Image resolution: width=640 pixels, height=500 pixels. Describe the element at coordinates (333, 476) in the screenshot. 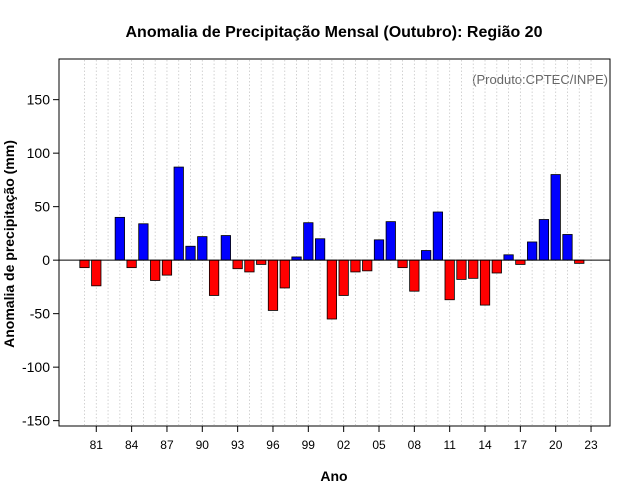

I see `x-axis-label: Ano` at that location.